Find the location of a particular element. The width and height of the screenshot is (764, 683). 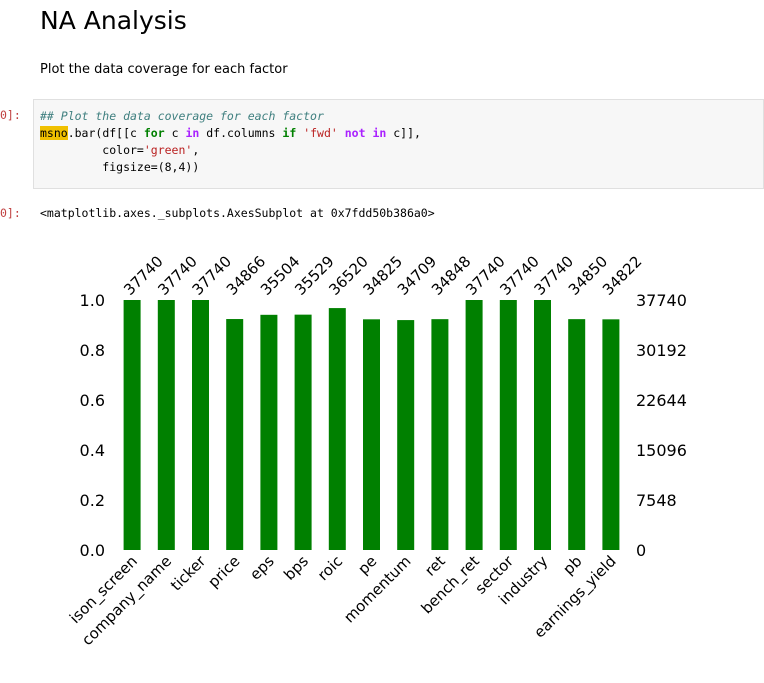

category-label: pe is located at coordinates (367, 565).